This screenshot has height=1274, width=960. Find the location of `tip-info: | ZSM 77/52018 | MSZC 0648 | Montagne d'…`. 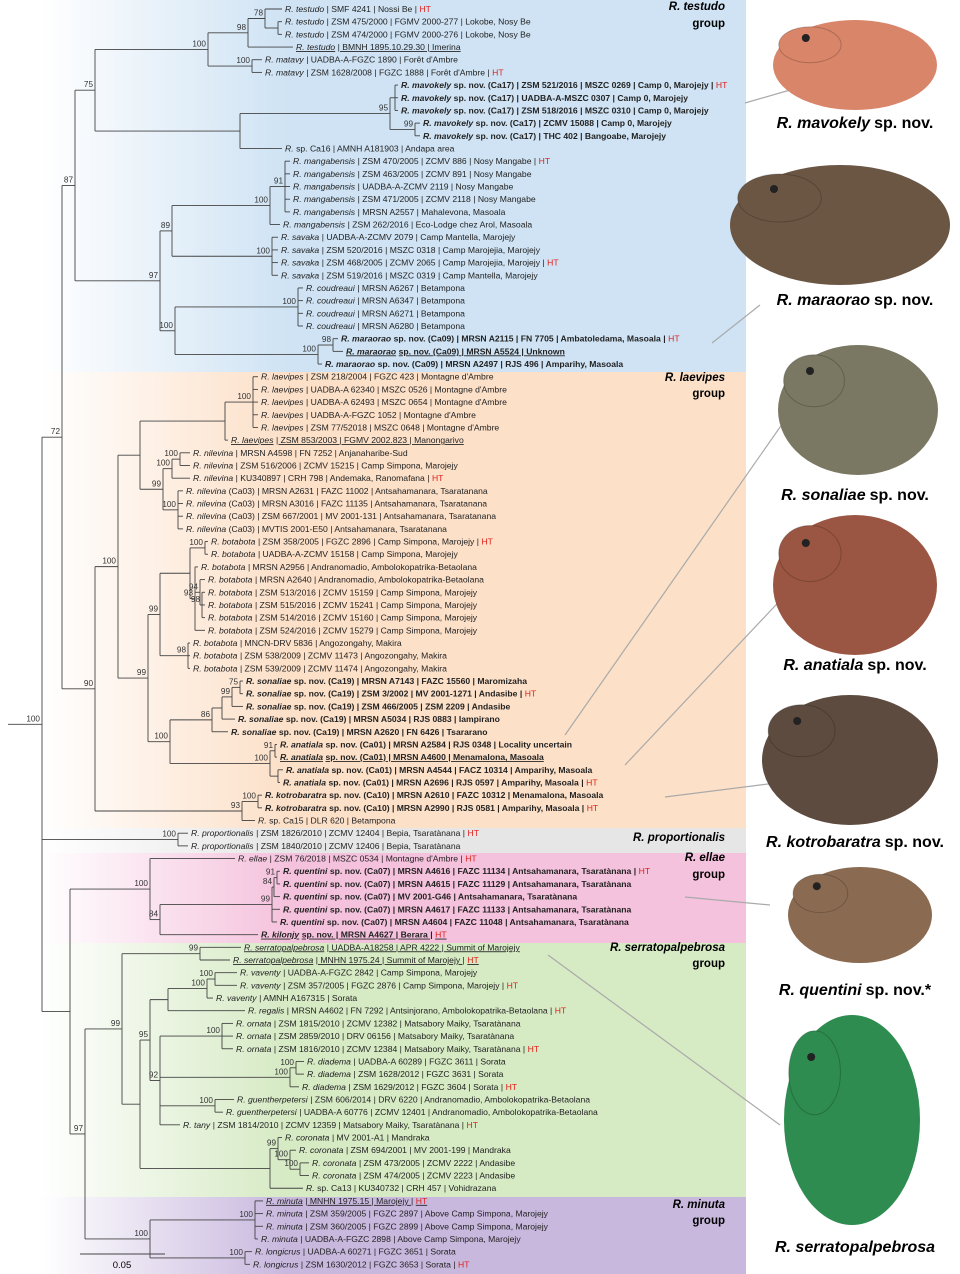

tip-info: | ZSM 77/52018 | MSZC 0648 | Montagne d'… is located at coordinates (402, 427).